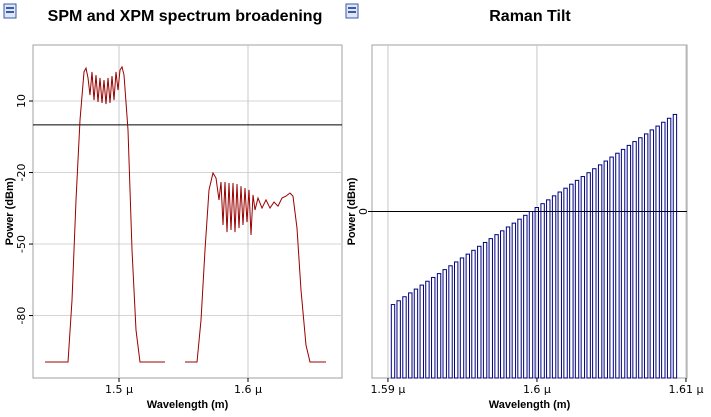  Describe the element at coordinates (21, 173) in the screenshot. I see `y-tick-label: -20` at that location.